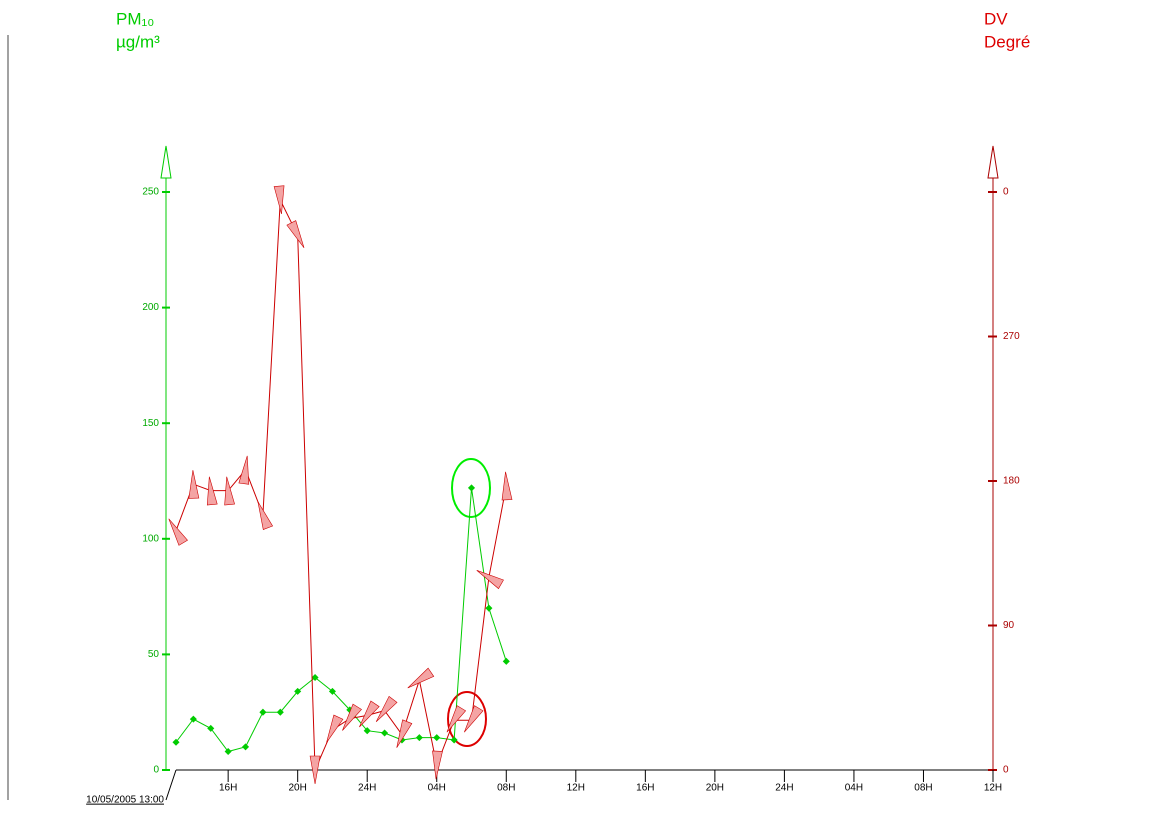  What do you see at coordinates (171, 785) in the screenshot?
I see `x-axis-start` at bounding box center [171, 785].